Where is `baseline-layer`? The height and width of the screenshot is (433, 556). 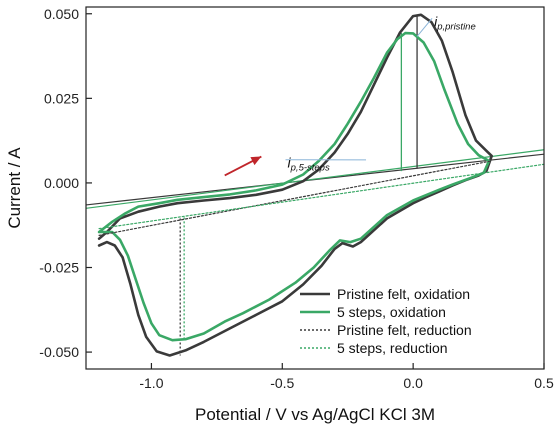 baseline-layer is located at coordinates (315, 179).